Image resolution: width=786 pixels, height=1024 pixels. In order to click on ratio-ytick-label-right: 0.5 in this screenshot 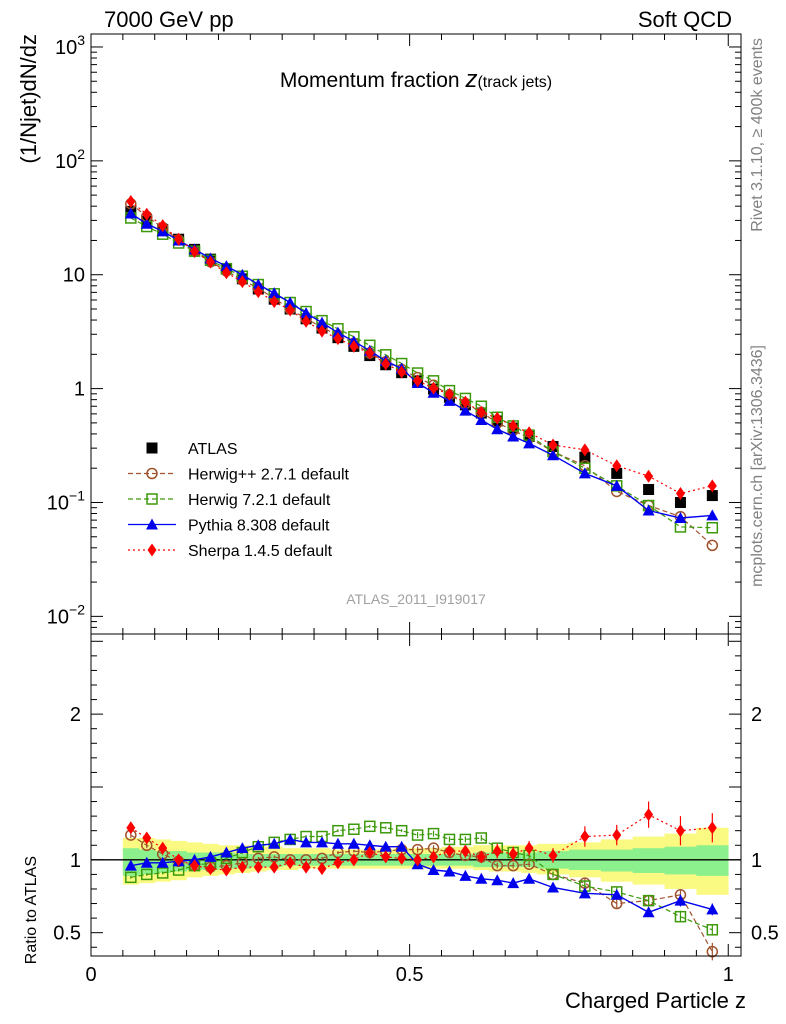, I will do `click(765, 934)`.